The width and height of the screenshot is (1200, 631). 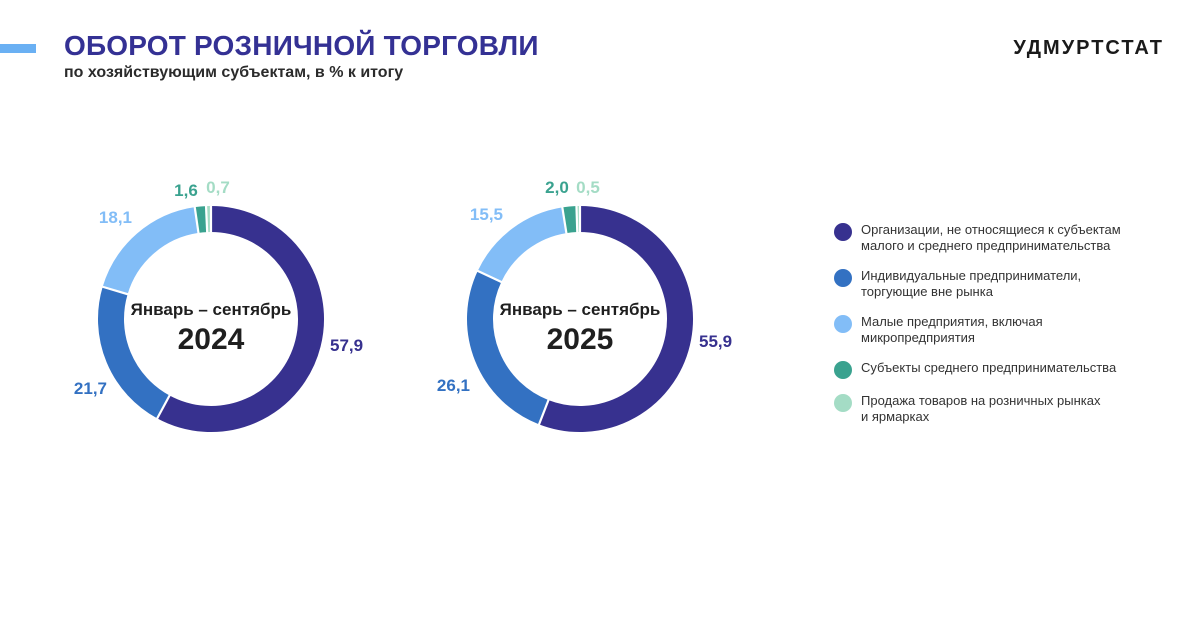 What do you see at coordinates (211, 339) in the screenshot?
I see `center-year-label: 2024` at bounding box center [211, 339].